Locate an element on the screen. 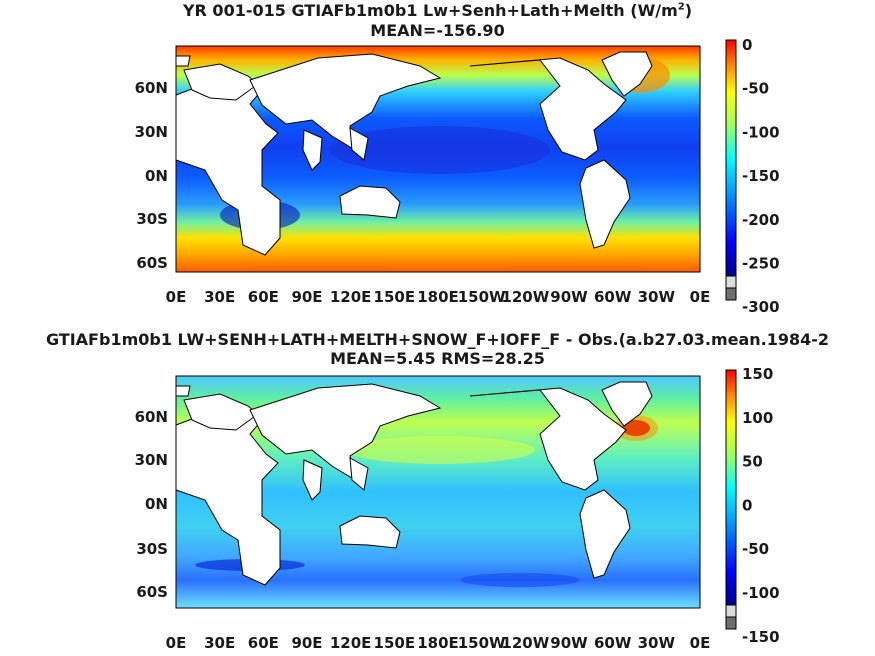 This screenshot has height=656, width=875. colorbar-tick-label: -250 is located at coordinates (761, 264).